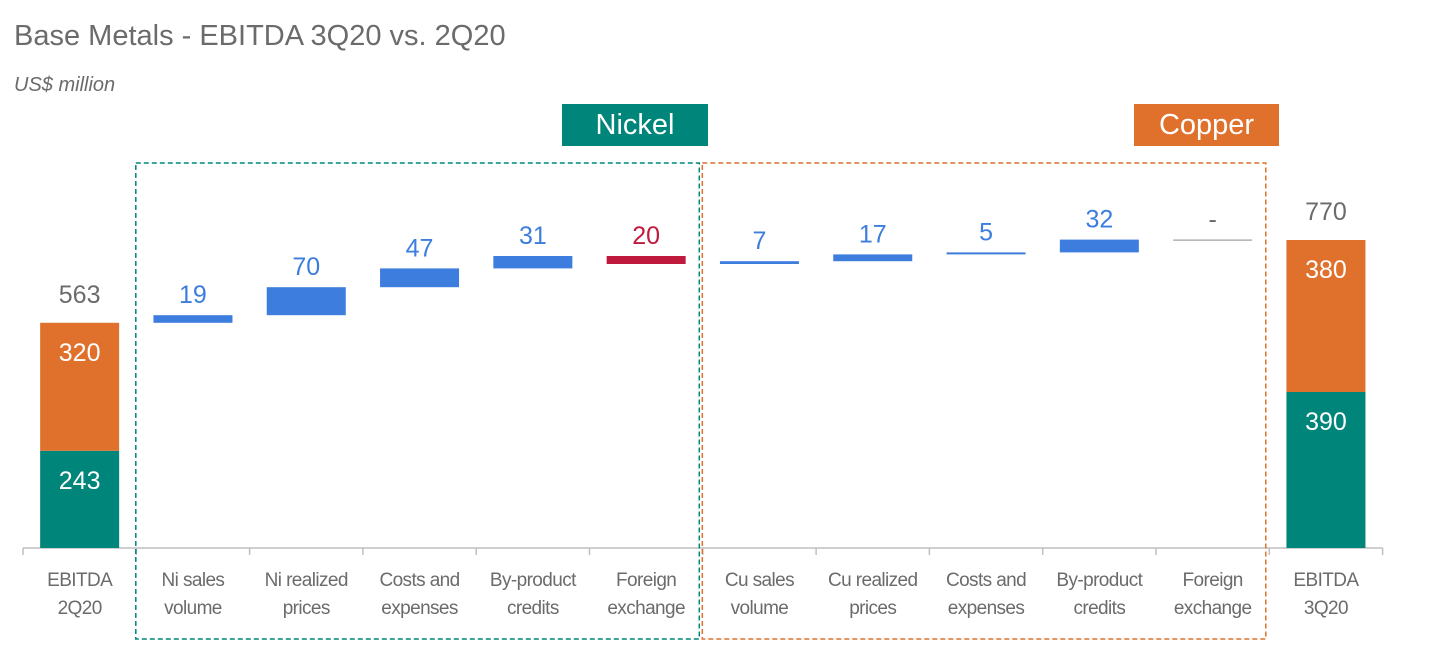 This screenshot has width=1446, height=658. What do you see at coordinates (986, 232) in the screenshot?
I see `delta-label: 5` at bounding box center [986, 232].